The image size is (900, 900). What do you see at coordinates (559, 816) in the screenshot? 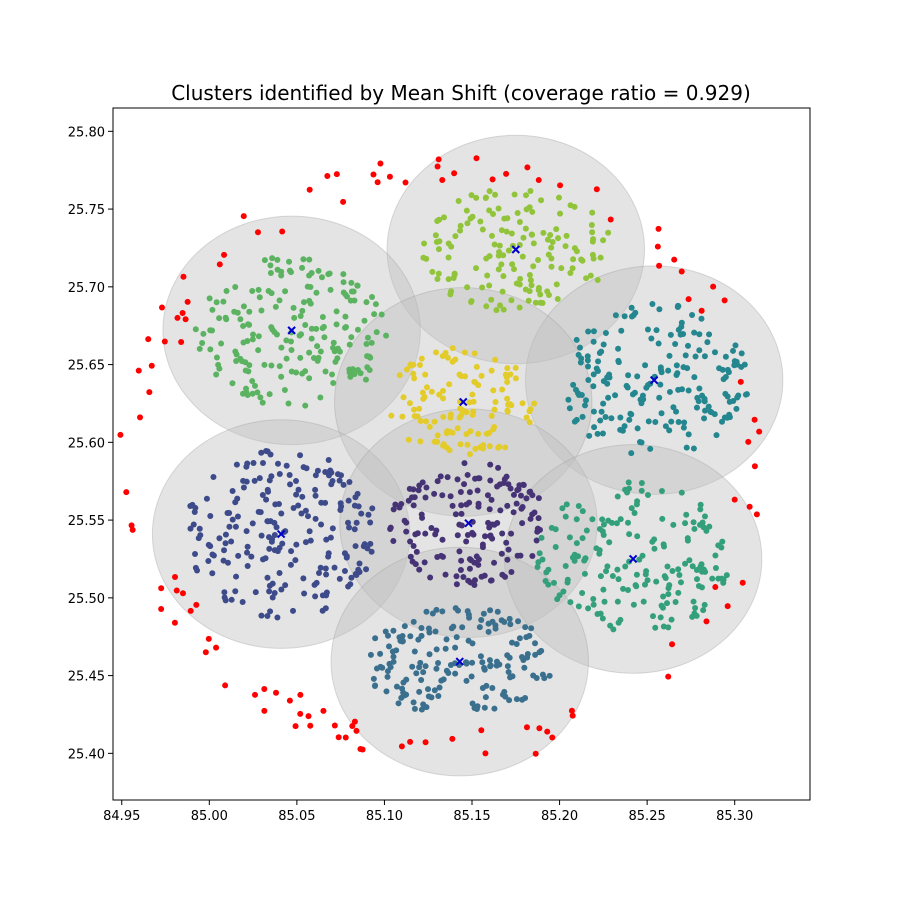
I see `x-tick-label: 85.20` at bounding box center [559, 816].